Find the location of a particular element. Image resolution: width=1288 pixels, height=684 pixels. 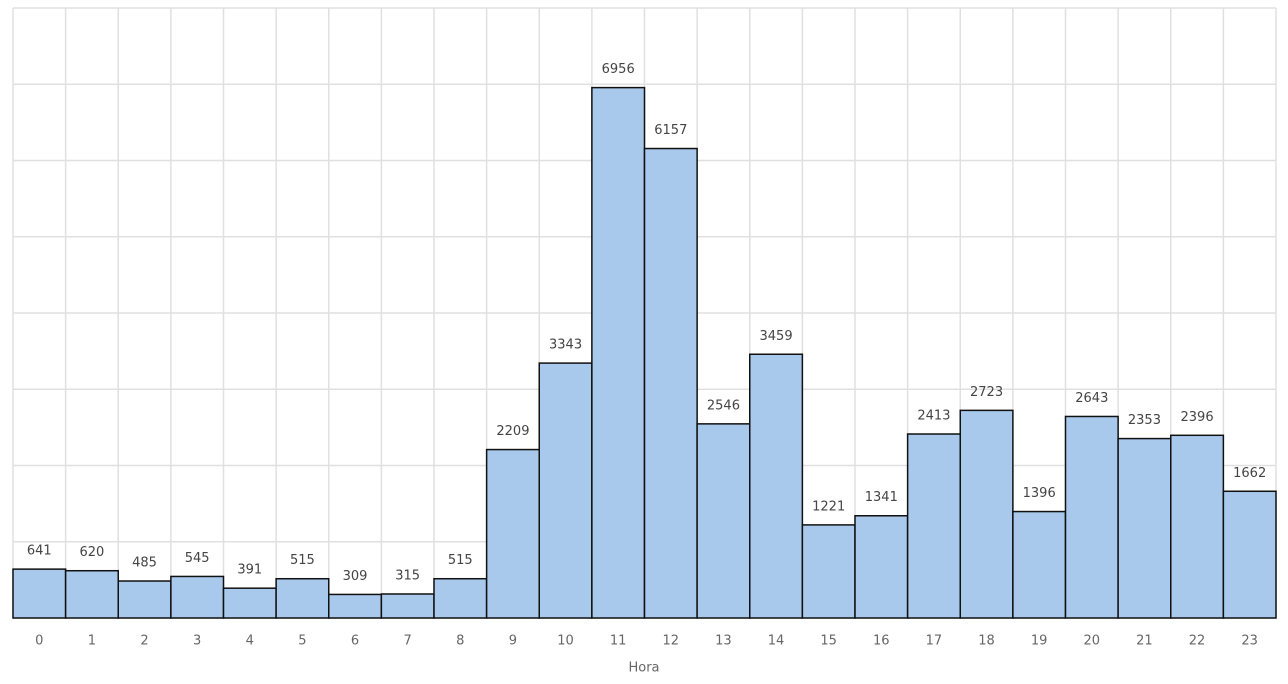

x-tick-label: 8 is located at coordinates (460, 641).